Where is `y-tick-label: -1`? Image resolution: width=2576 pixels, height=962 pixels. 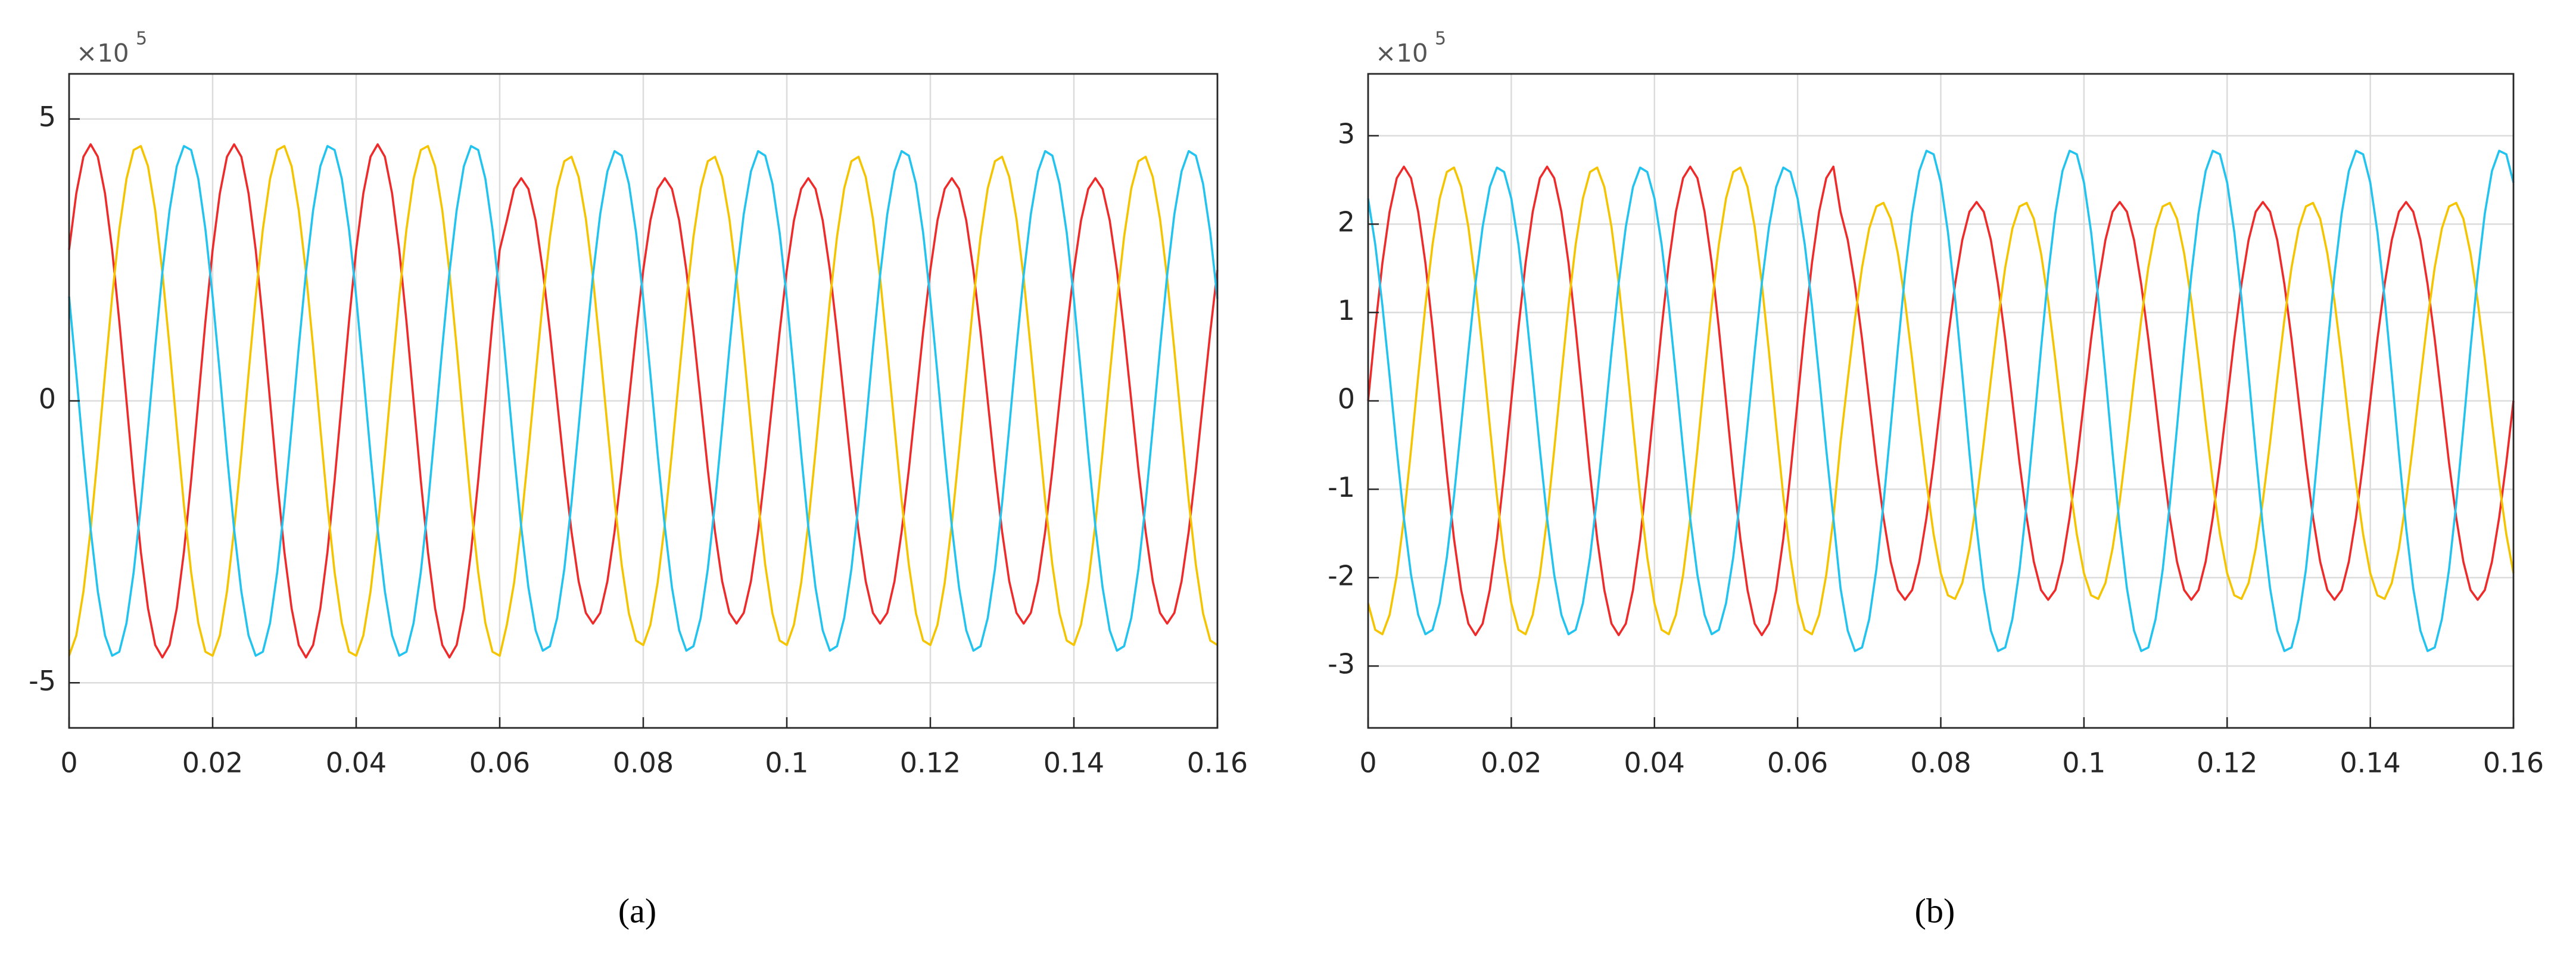 y-tick-label: -1 is located at coordinates (1341, 487).